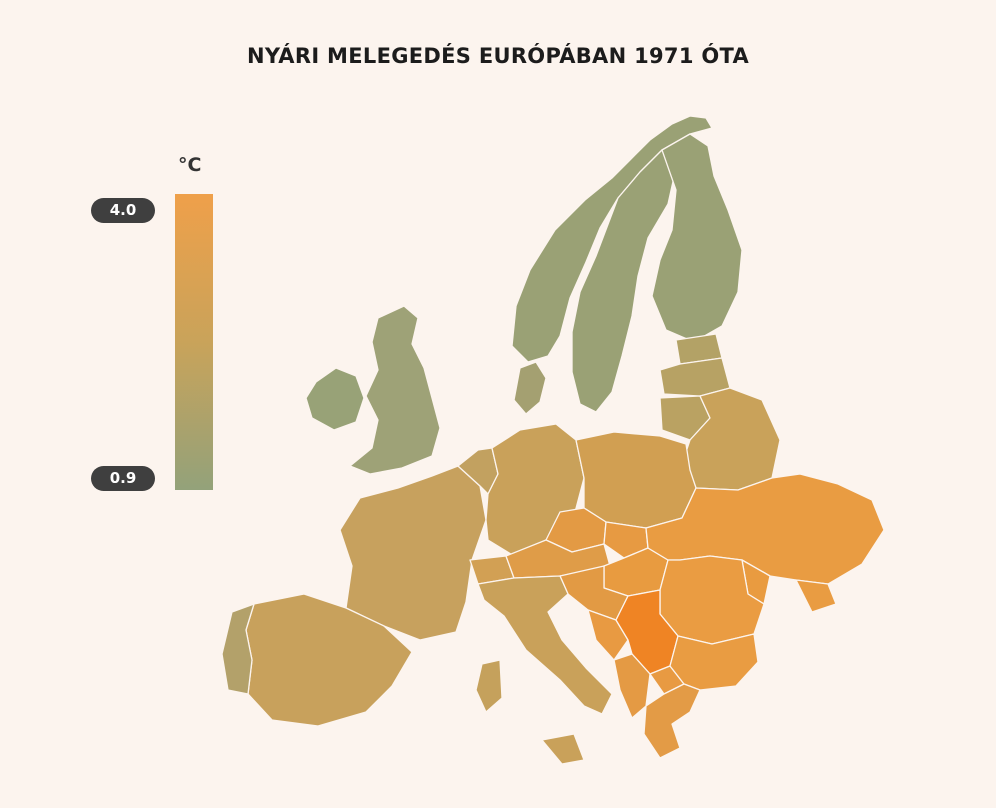 Image resolution: width=996 pixels, height=808 pixels. Describe the element at coordinates (714, 662) in the screenshot. I see `region-bulgaria` at that location.